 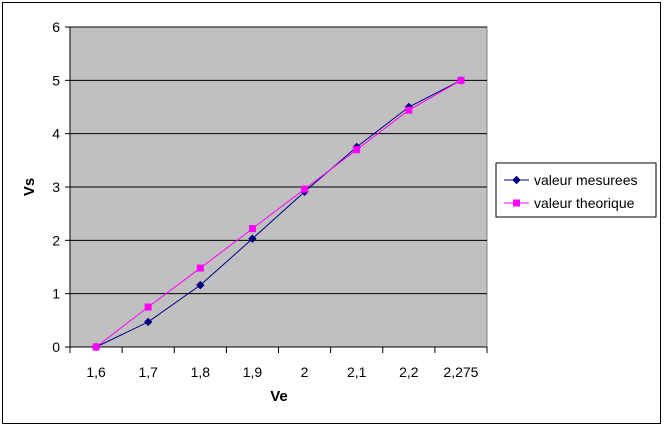 What do you see at coordinates (56, 27) in the screenshot?
I see `y-tick-label: 6` at bounding box center [56, 27].